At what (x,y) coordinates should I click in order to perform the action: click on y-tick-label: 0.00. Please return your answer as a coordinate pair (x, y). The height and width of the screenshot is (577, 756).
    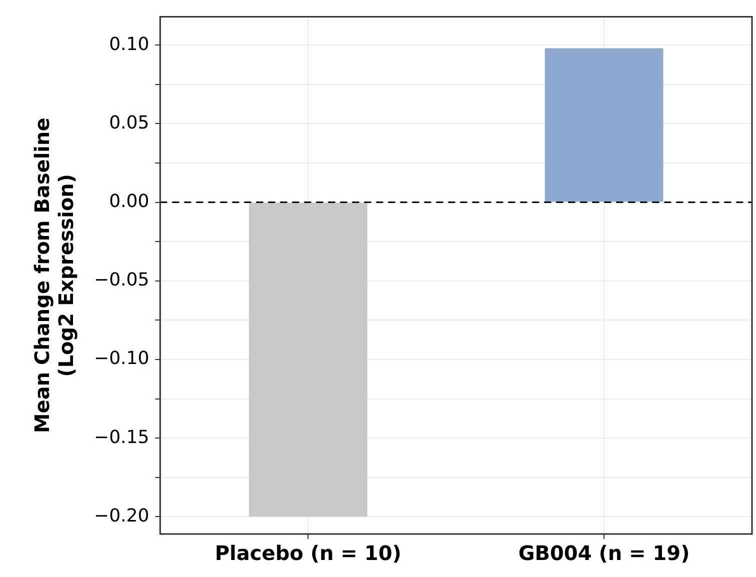
    Looking at the image, I should click on (129, 201).